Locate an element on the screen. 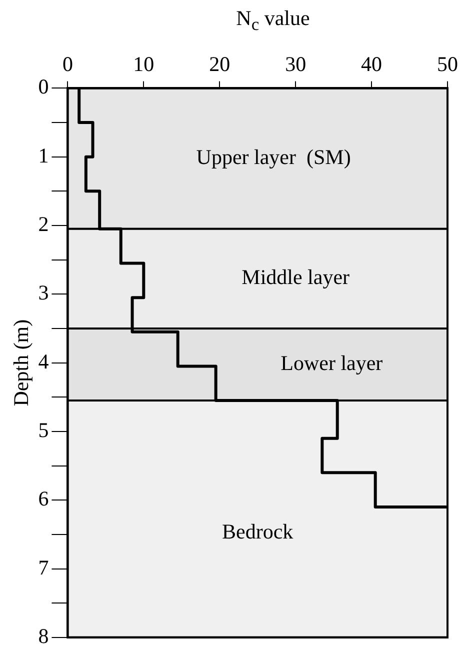  band-label: Bedrock is located at coordinates (258, 532).